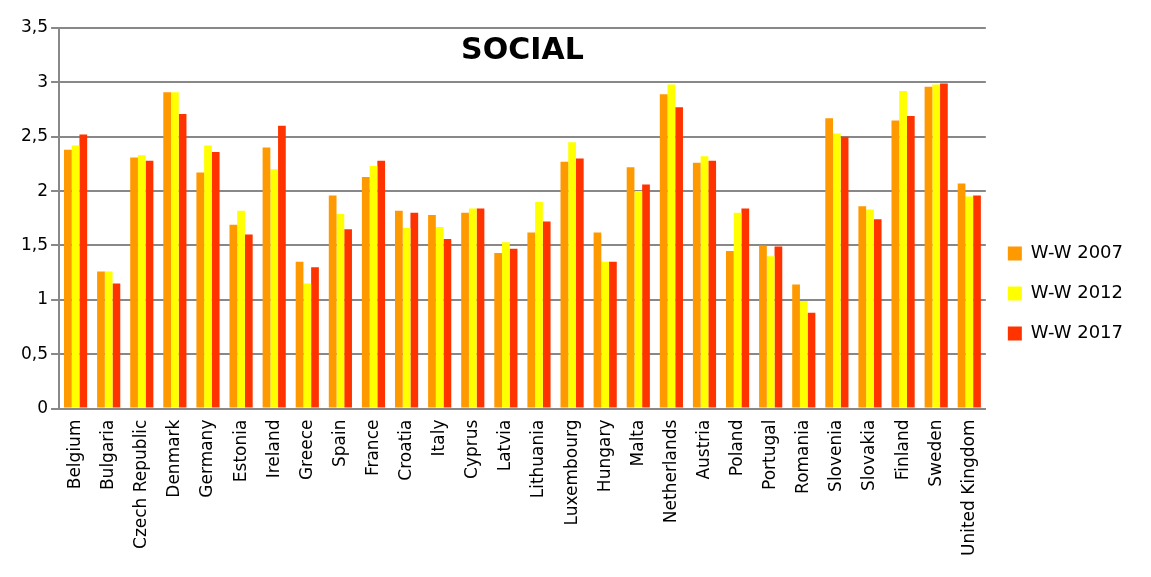 This screenshot has width=1151, height=577. Describe the element at coordinates (769, 454) in the screenshot. I see `x-tick-label: Portugal` at that location.